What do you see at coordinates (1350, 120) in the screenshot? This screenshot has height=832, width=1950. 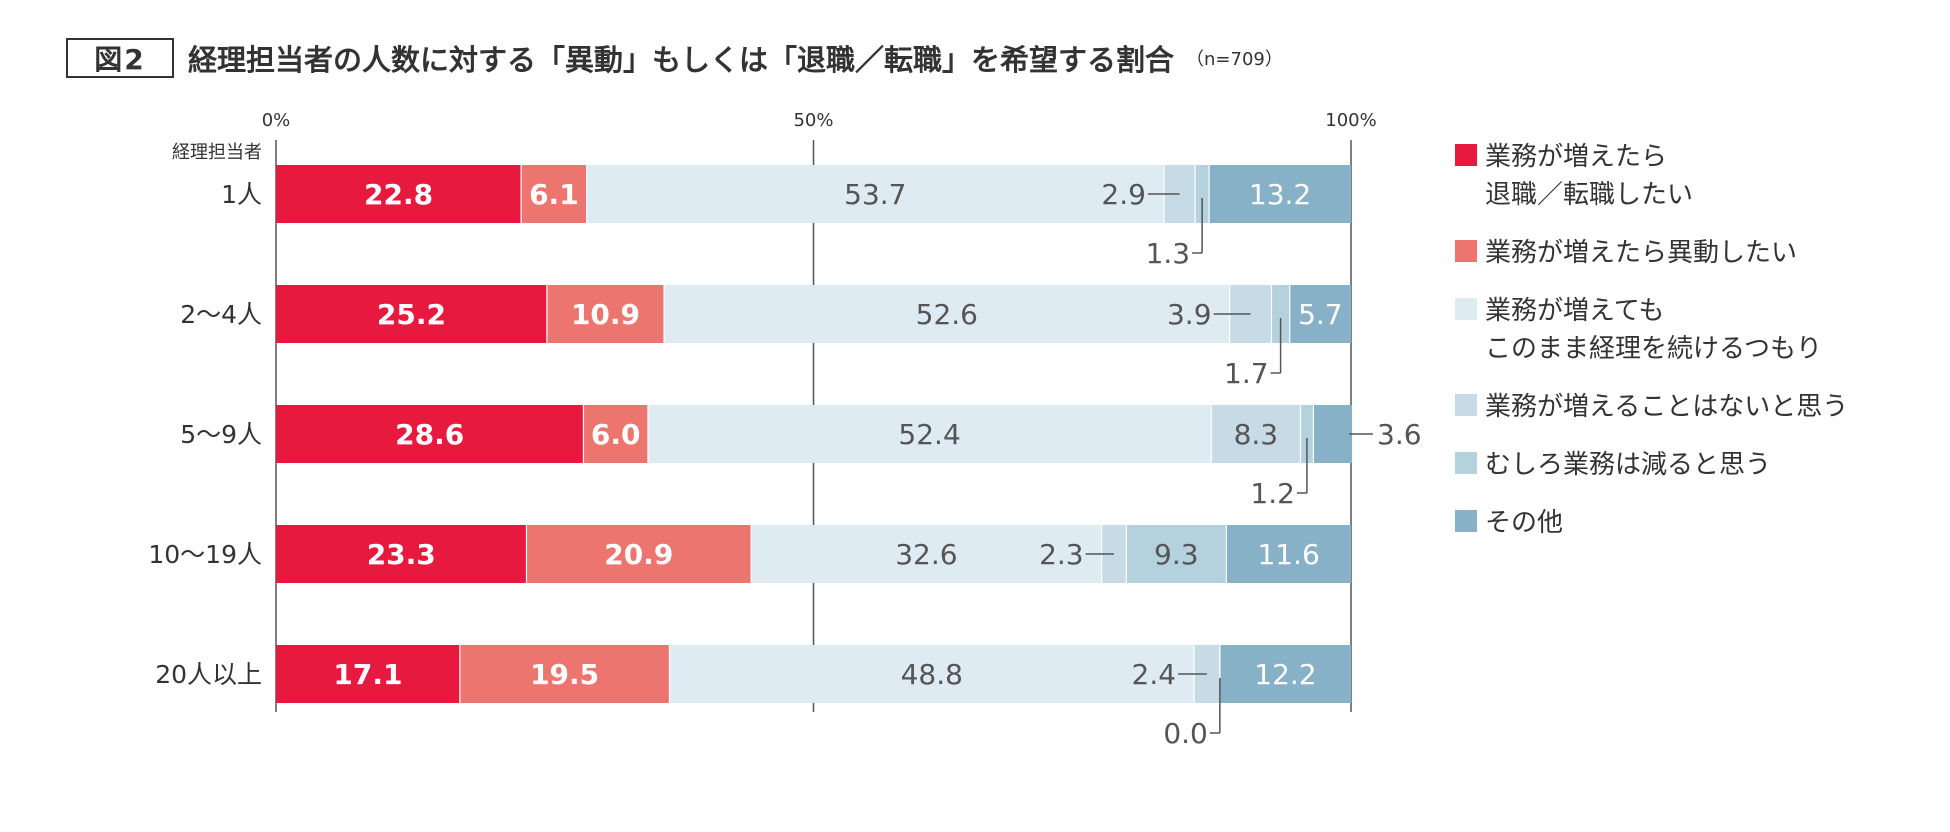 I see `x-tick-label: 100%` at bounding box center [1350, 120].